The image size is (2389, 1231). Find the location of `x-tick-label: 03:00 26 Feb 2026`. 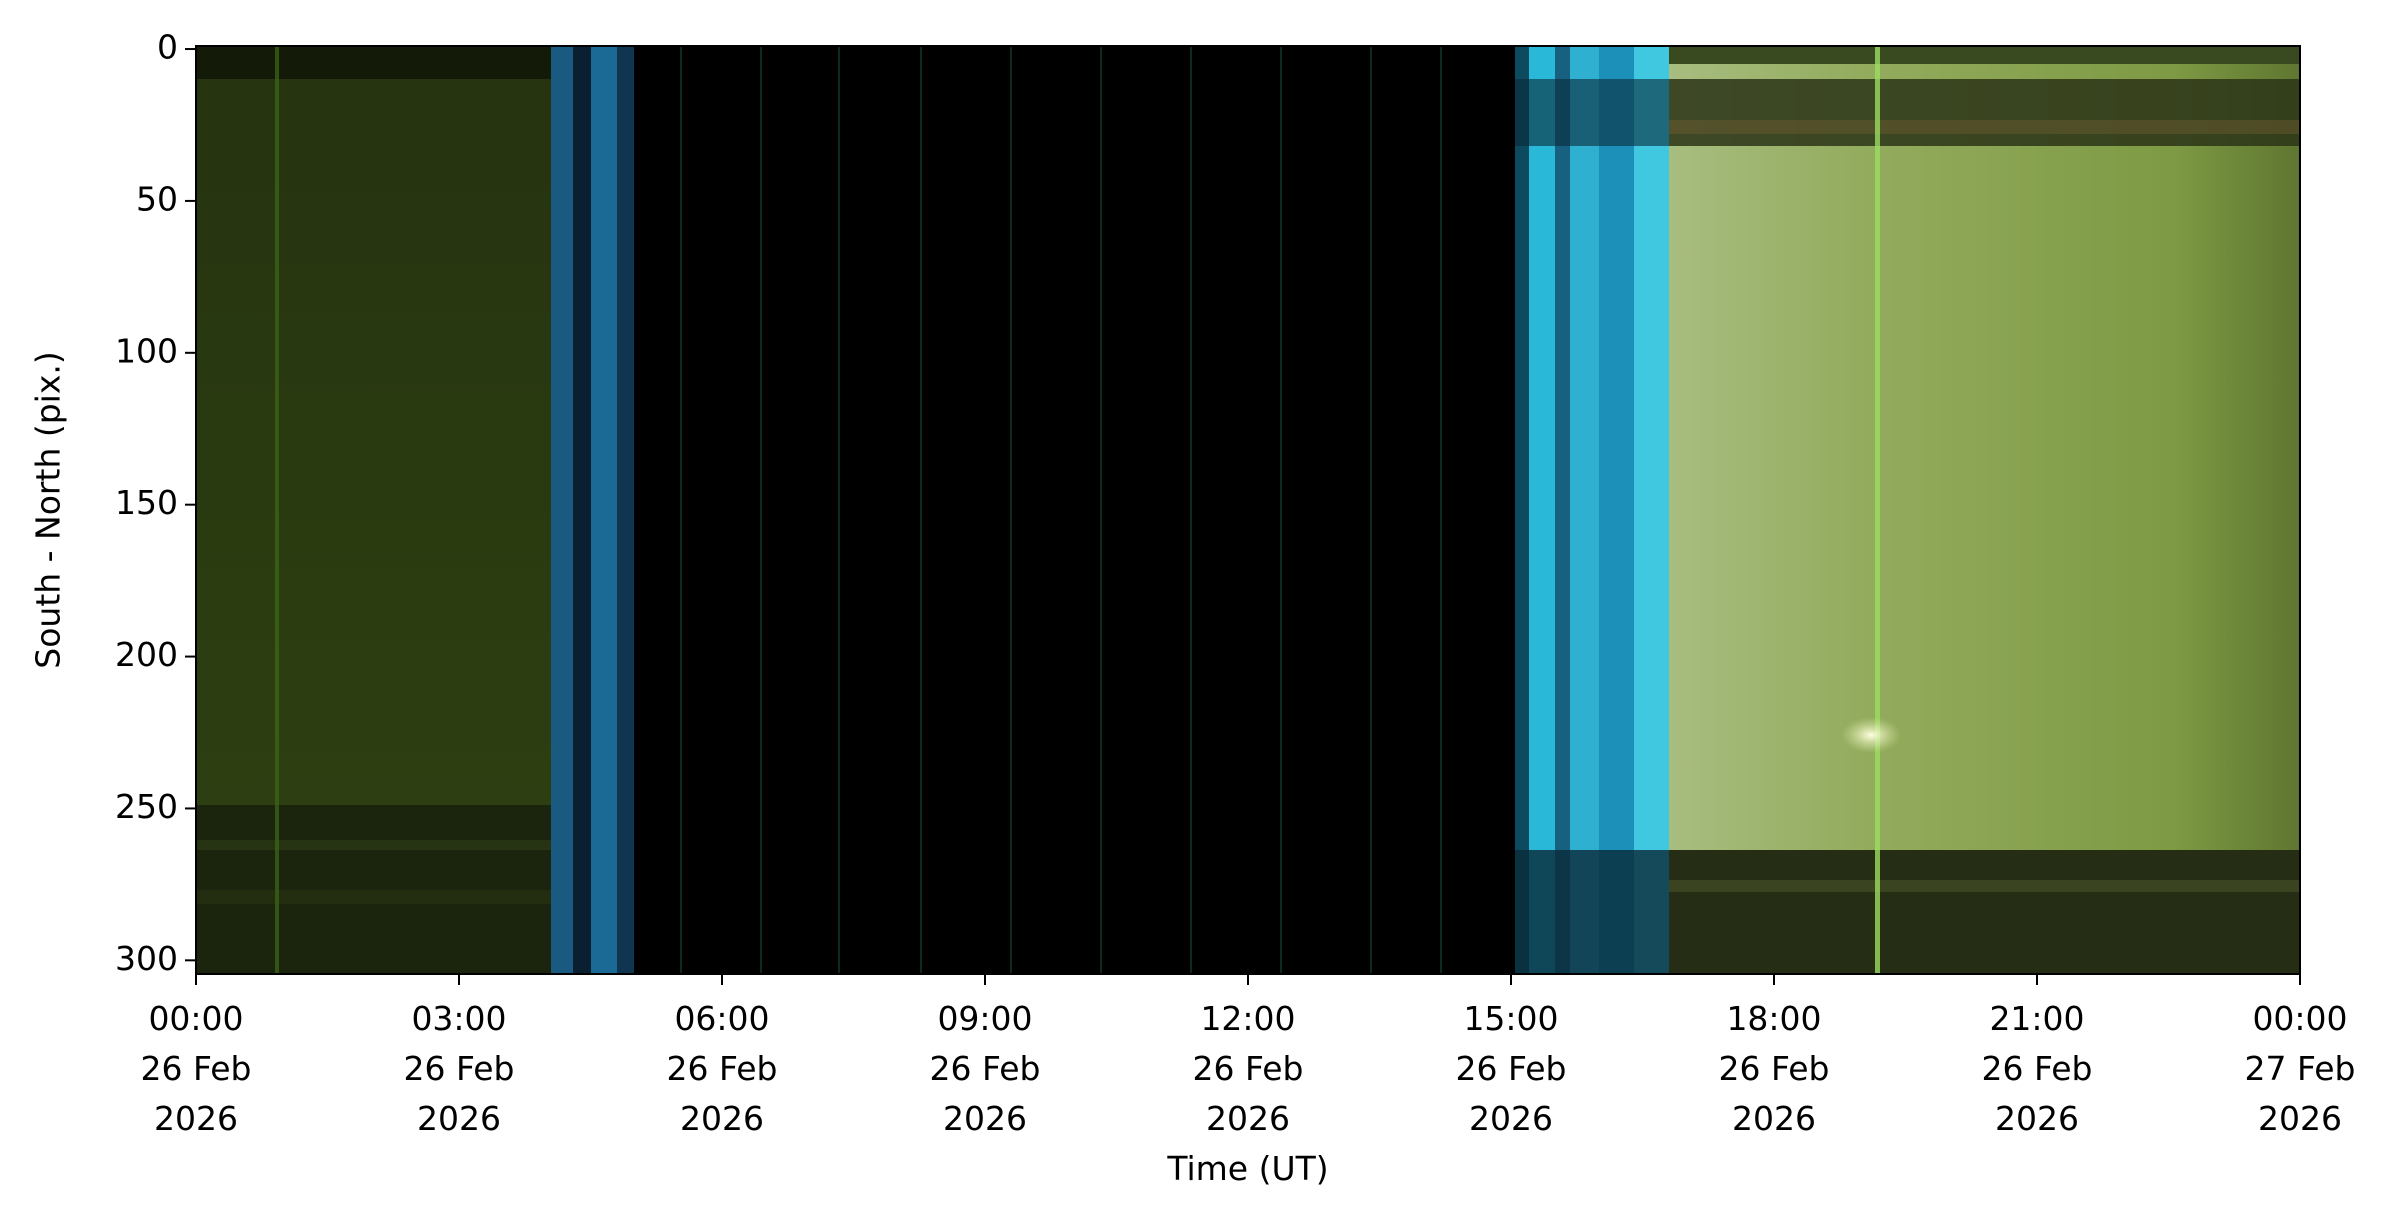

x-tick-label: 03:00 26 Feb 2026 is located at coordinates (459, 1068).